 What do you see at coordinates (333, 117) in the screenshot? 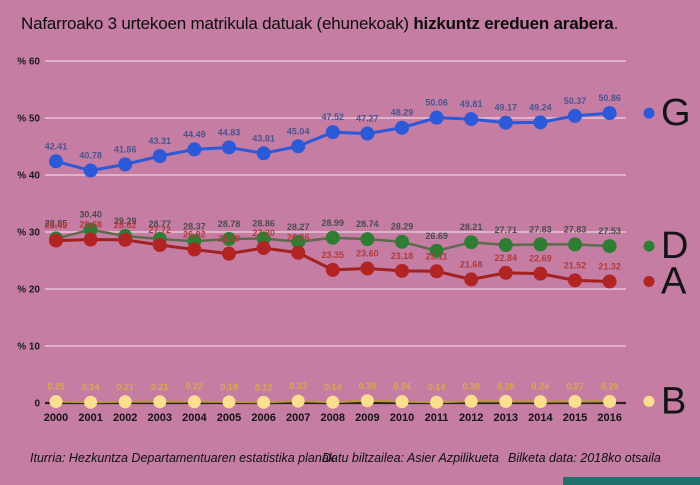
I see `series-G-value-label: 47.52` at bounding box center [333, 117].